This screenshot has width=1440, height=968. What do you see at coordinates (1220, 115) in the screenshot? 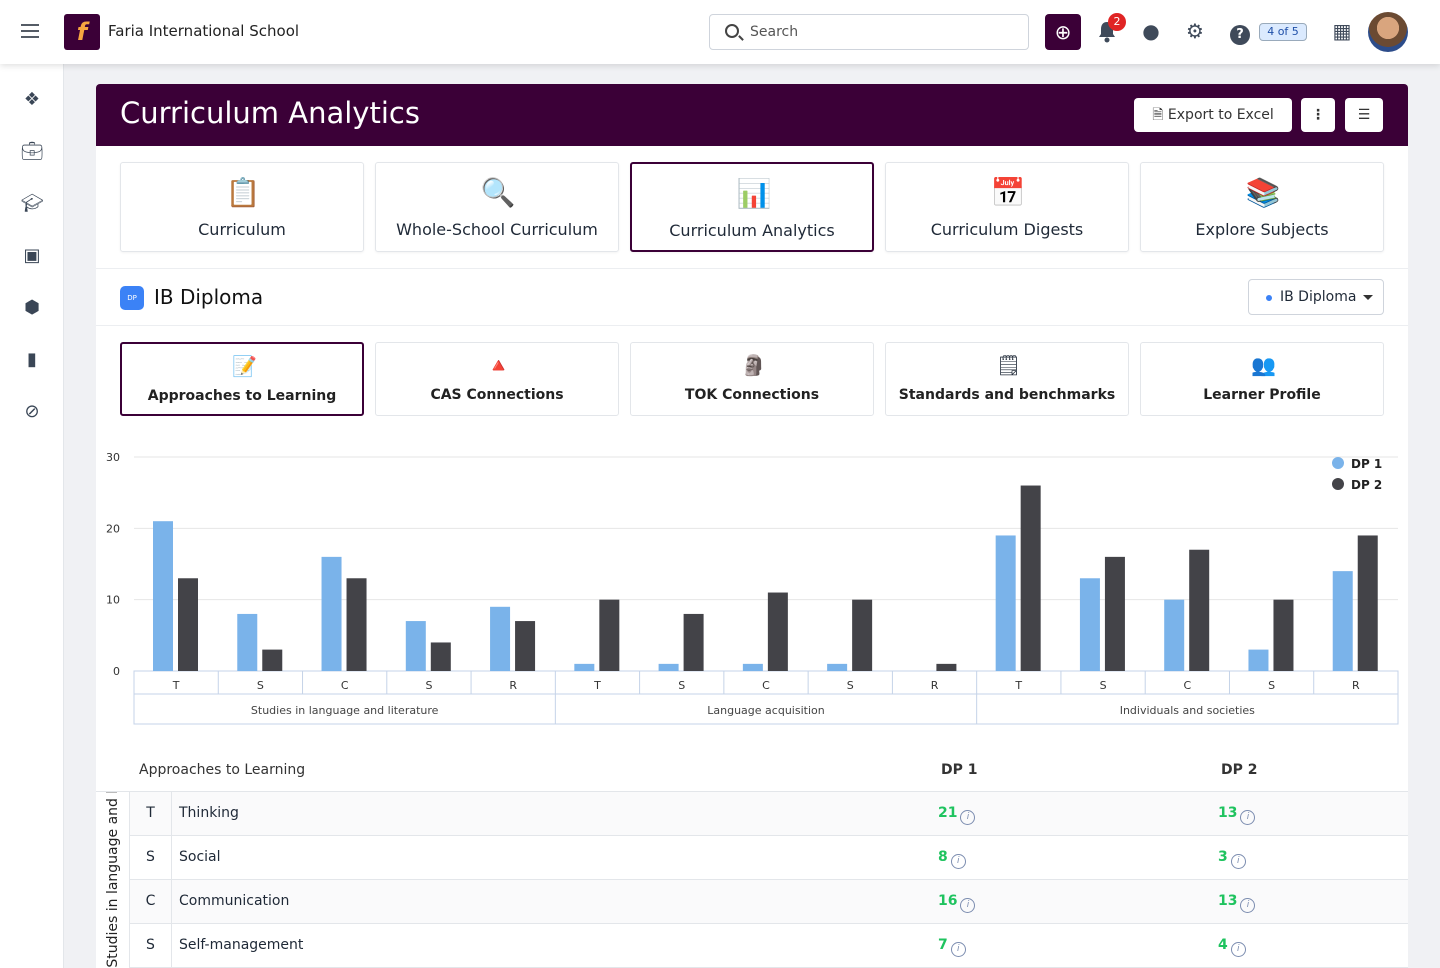
I see `export-label: Export to Excel` at bounding box center [1220, 115].